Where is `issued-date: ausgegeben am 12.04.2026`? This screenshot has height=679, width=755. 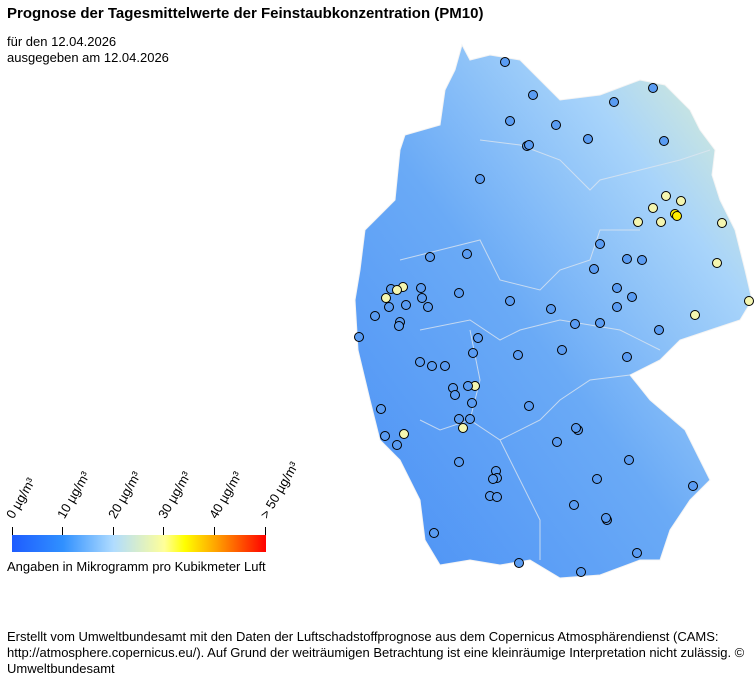
issued-date: ausgegeben am 12.04.2026 is located at coordinates (88, 57).